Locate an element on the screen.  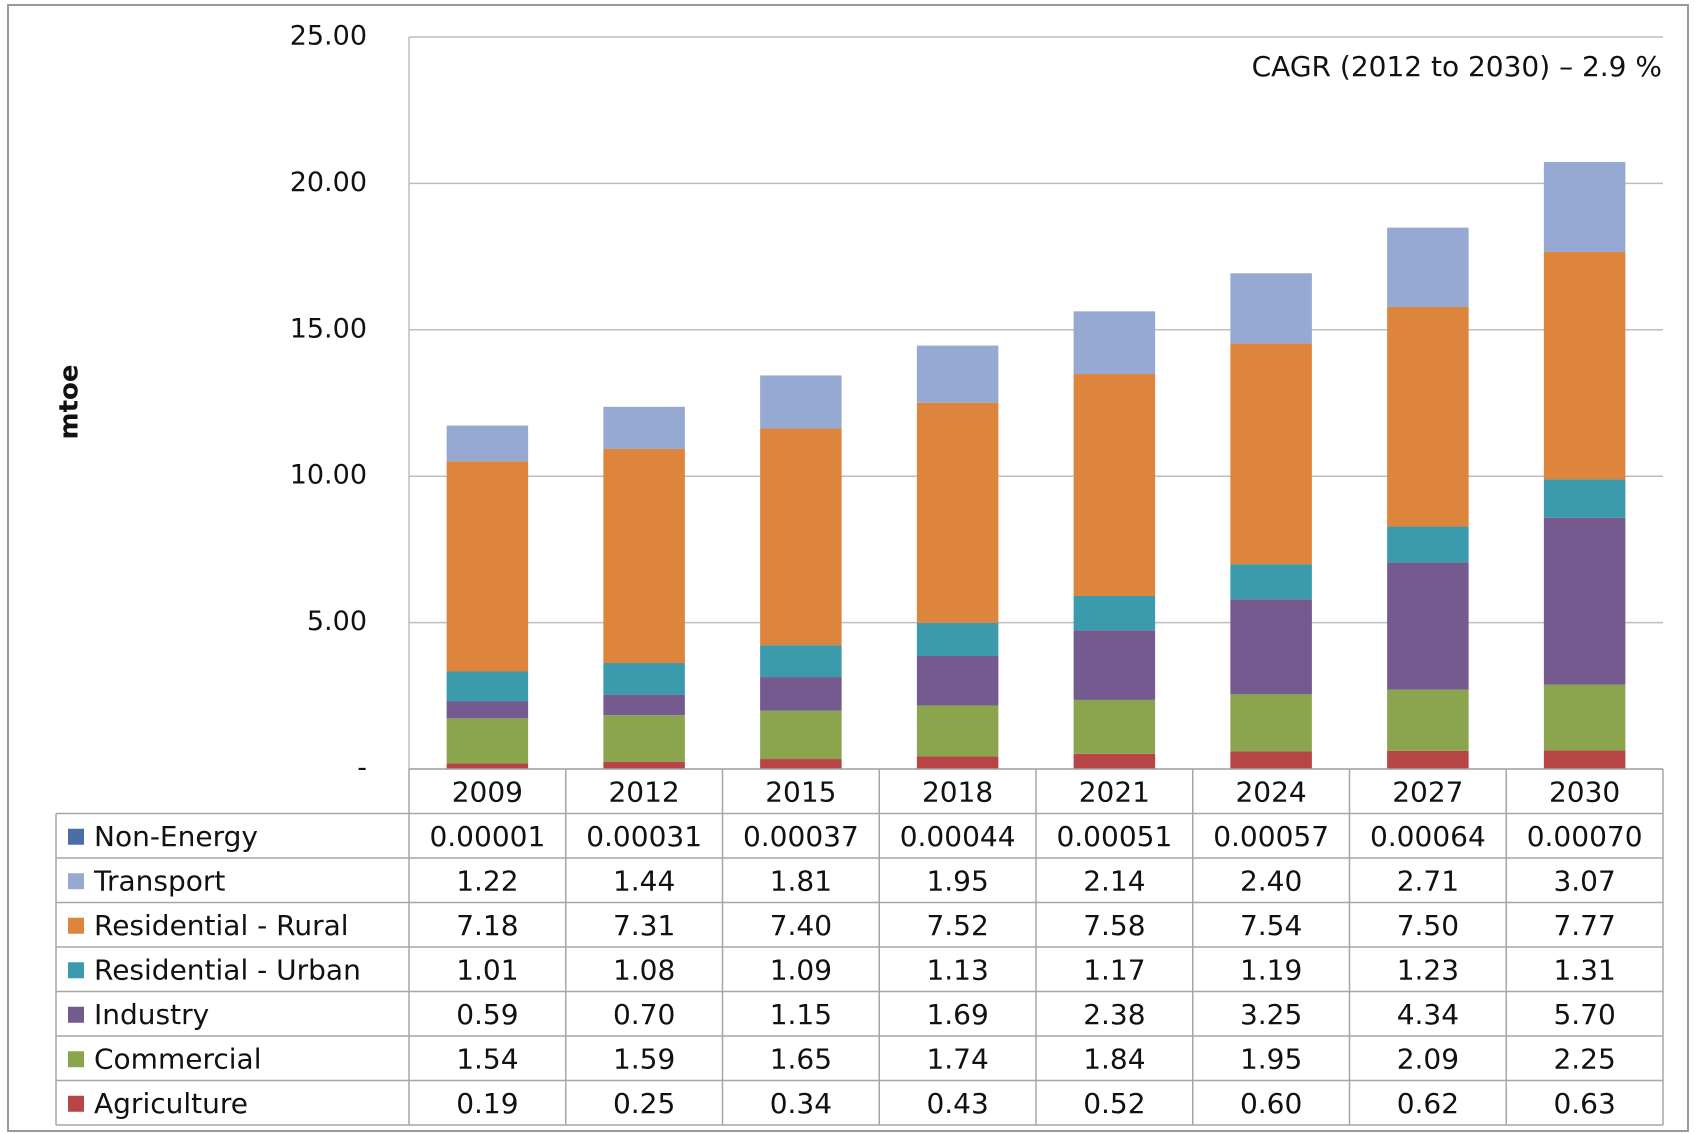
legend-label: Non-Energy is located at coordinates (176, 836).